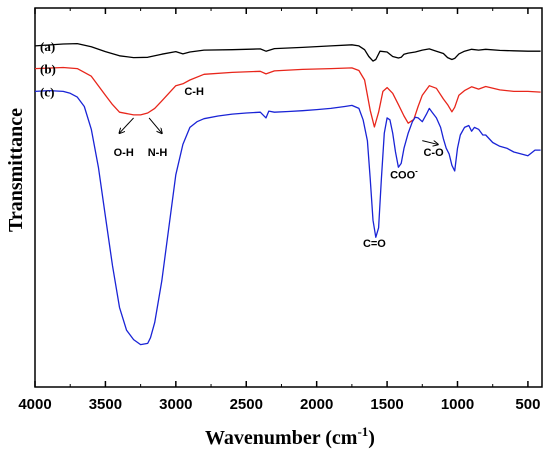 The image size is (550, 451). Describe the element at coordinates (175, 404) in the screenshot. I see `x-tick-label-3000: 3000` at that location.